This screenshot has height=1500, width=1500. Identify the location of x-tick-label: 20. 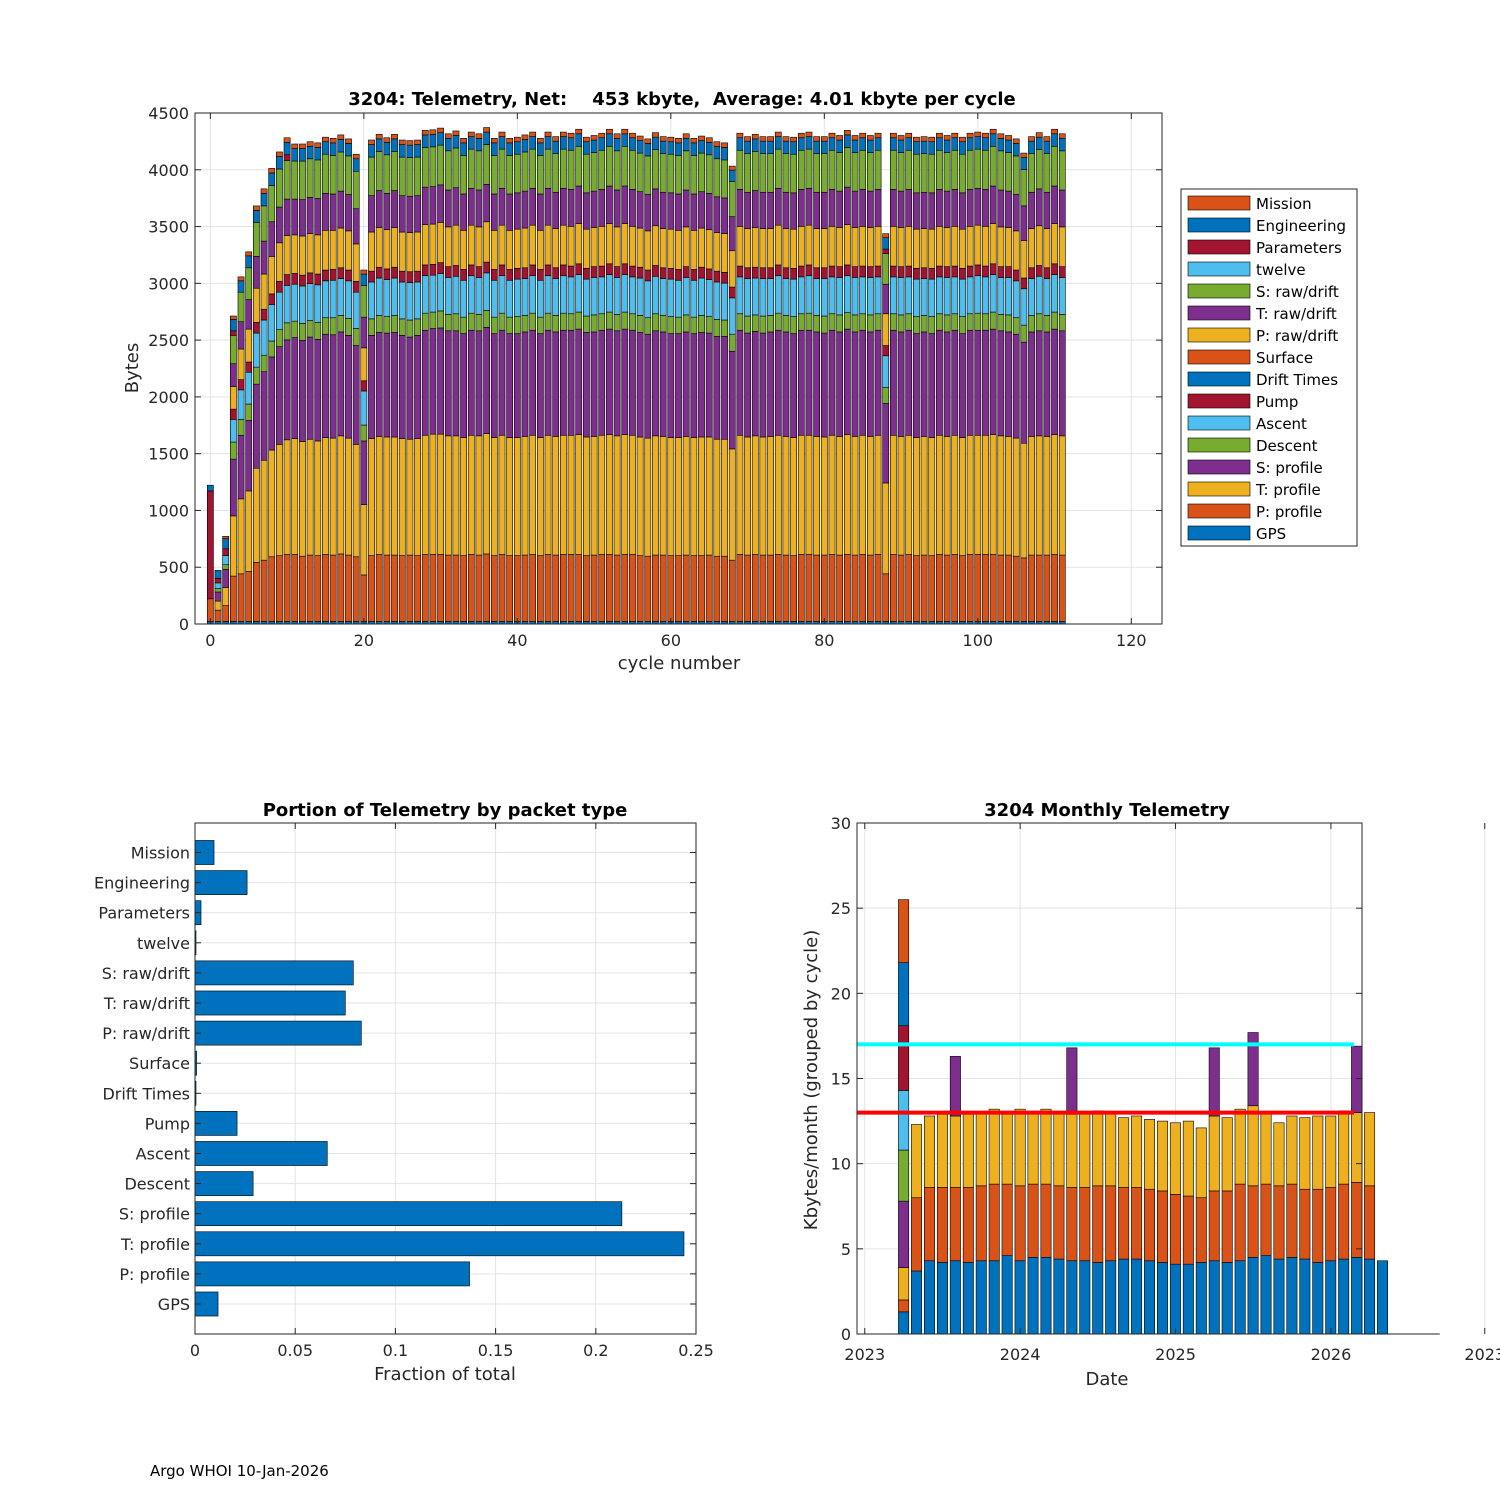
(364, 640).